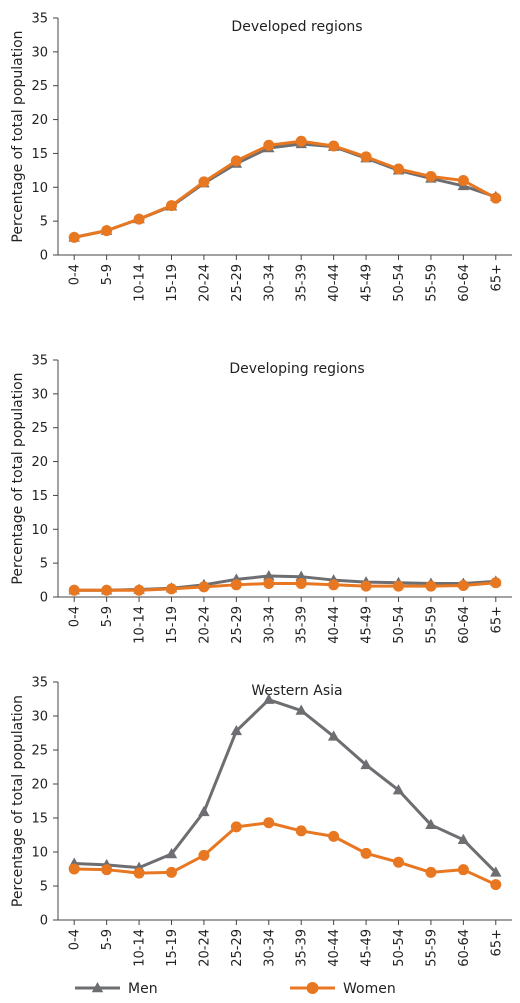 The height and width of the screenshot is (1003, 520). What do you see at coordinates (285, 786) in the screenshot?
I see `series-line-men` at bounding box center [285, 786].